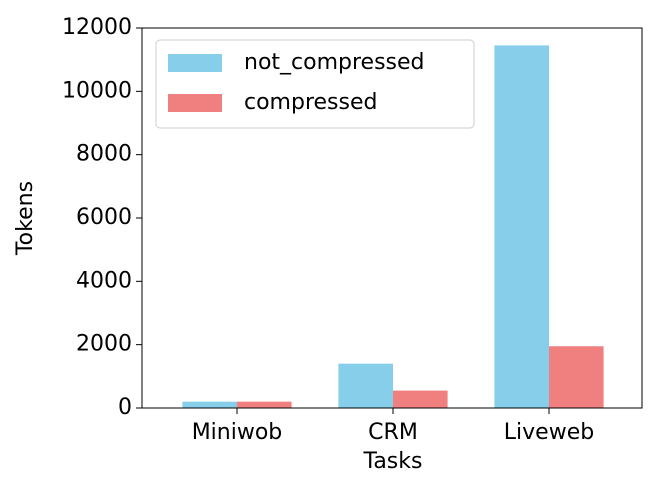 This screenshot has height=490, width=666. Describe the element at coordinates (97, 90) in the screenshot. I see `y-tick-label: 10000` at that location.